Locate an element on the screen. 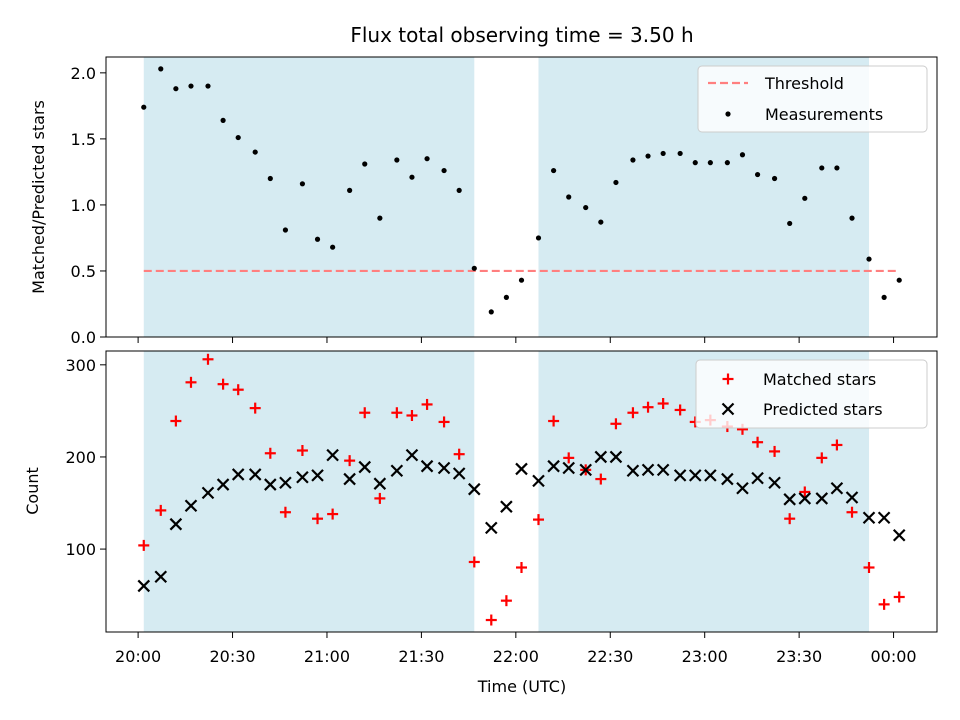  ratio-y-axis-label: Matched/Predicted stars is located at coordinates (38, 197).